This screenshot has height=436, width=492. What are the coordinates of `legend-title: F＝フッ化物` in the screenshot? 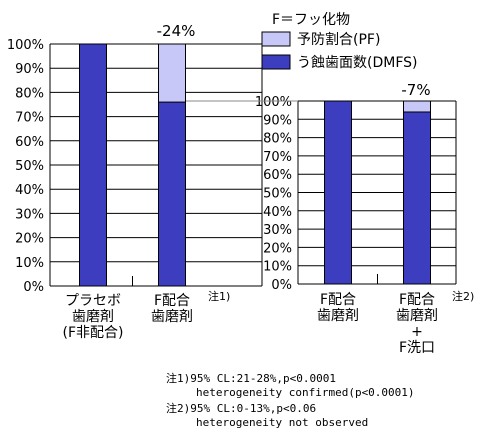 It's located at (311, 20).